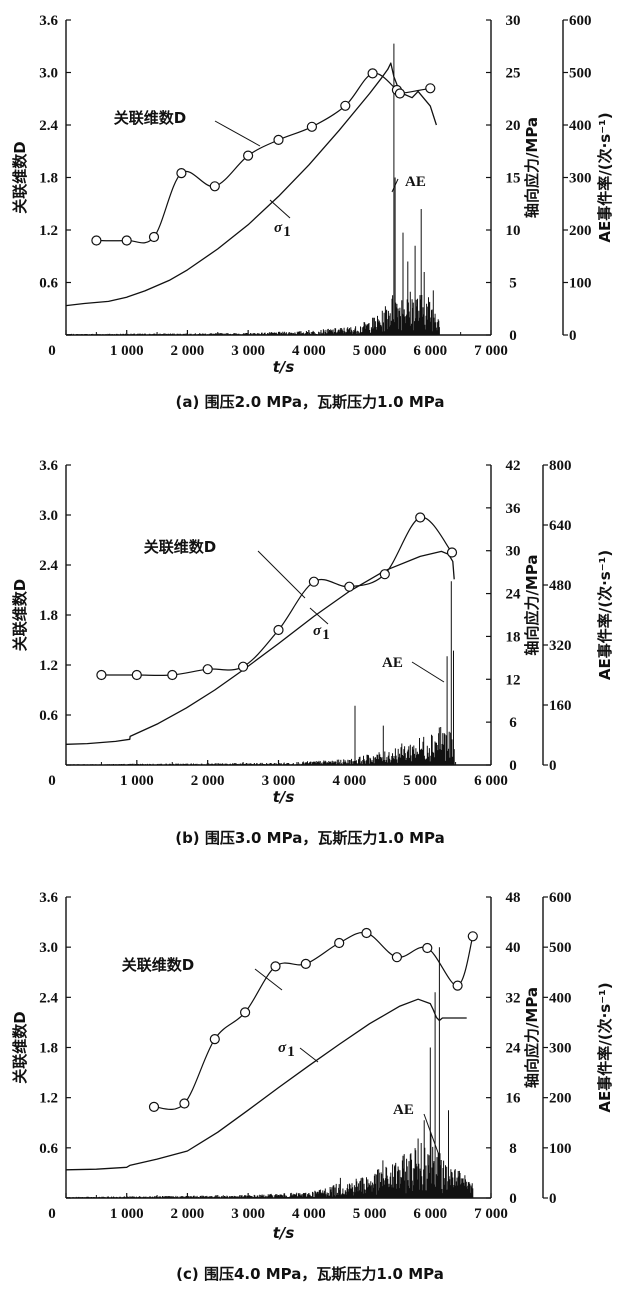 The width and height of the screenshot is (621, 1295). What do you see at coordinates (513, 466) in the screenshot?
I see `y-right1-tick-label: 42` at bounding box center [513, 466].